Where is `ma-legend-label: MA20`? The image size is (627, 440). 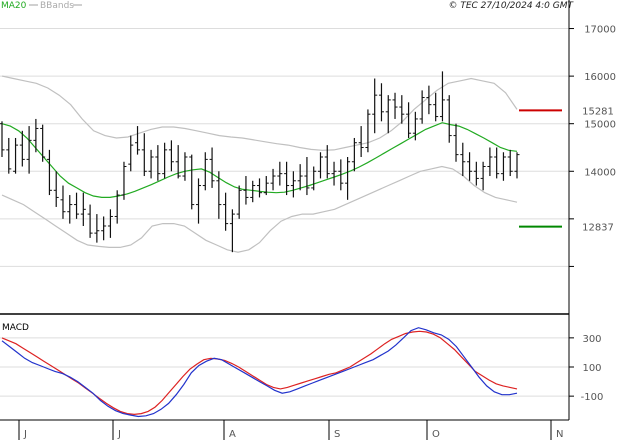
ma-legend-label: MA20 is located at coordinates (14, 6).